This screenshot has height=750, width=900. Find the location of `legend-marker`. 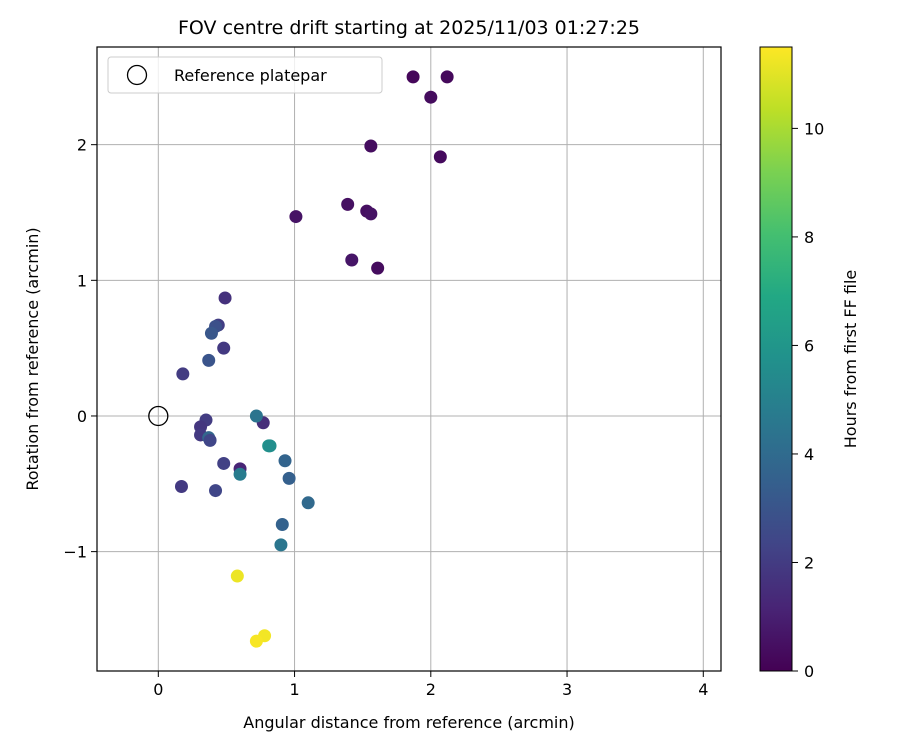

legend-marker is located at coordinates (137, 75).